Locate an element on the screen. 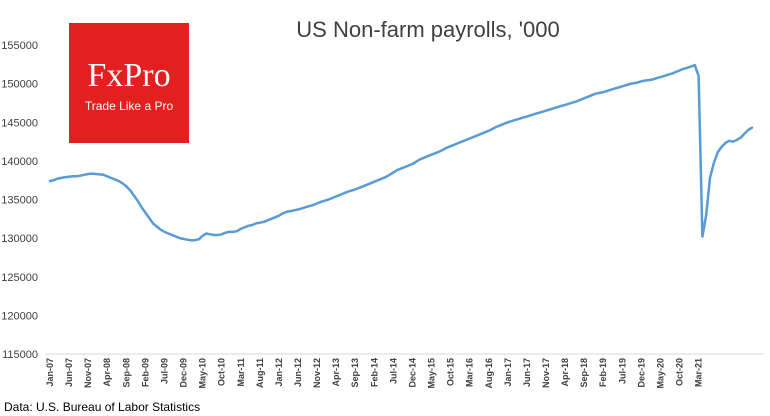 The width and height of the screenshot is (770, 416). x-tick-label: May-20 is located at coordinates (660, 373).